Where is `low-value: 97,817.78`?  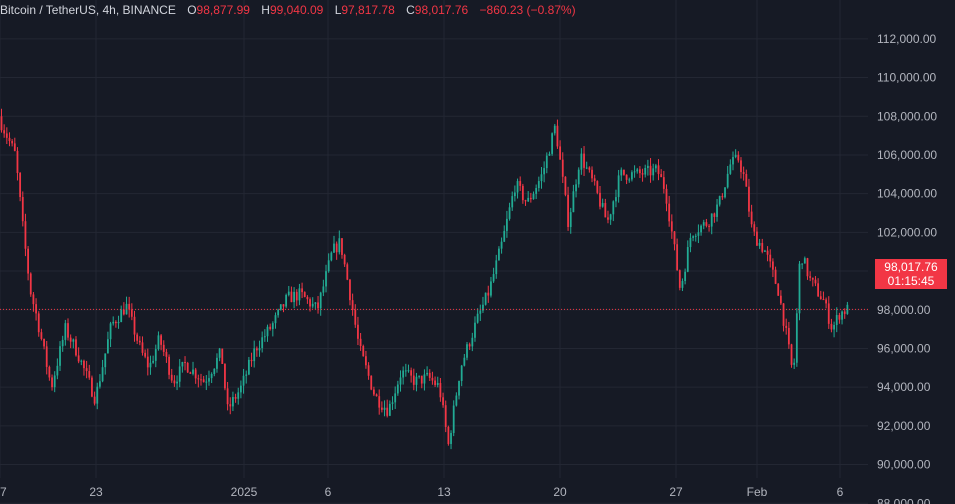 low-value: 97,817.78 is located at coordinates (368, 10).